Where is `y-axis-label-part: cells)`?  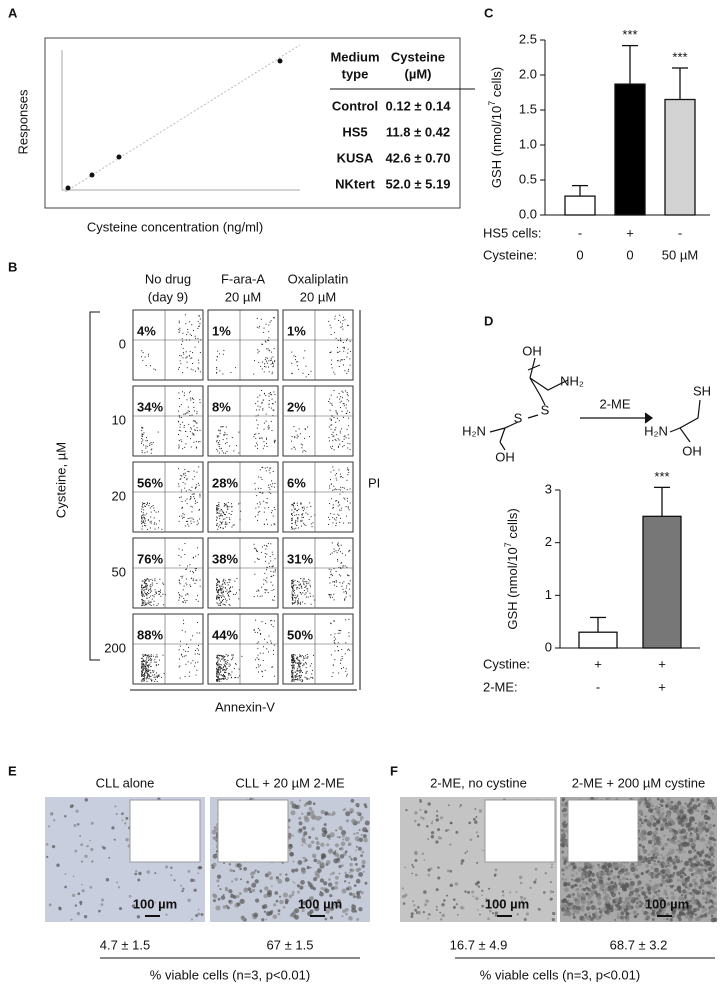 y-axis-label-part: cells) is located at coordinates (496, 84).